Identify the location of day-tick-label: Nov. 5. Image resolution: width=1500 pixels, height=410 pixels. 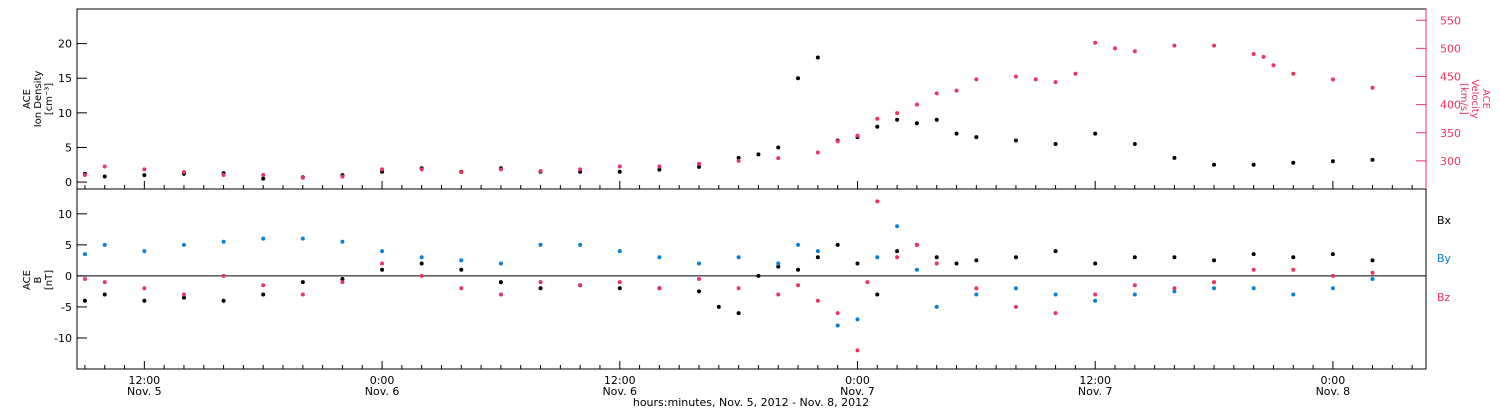
(144, 391).